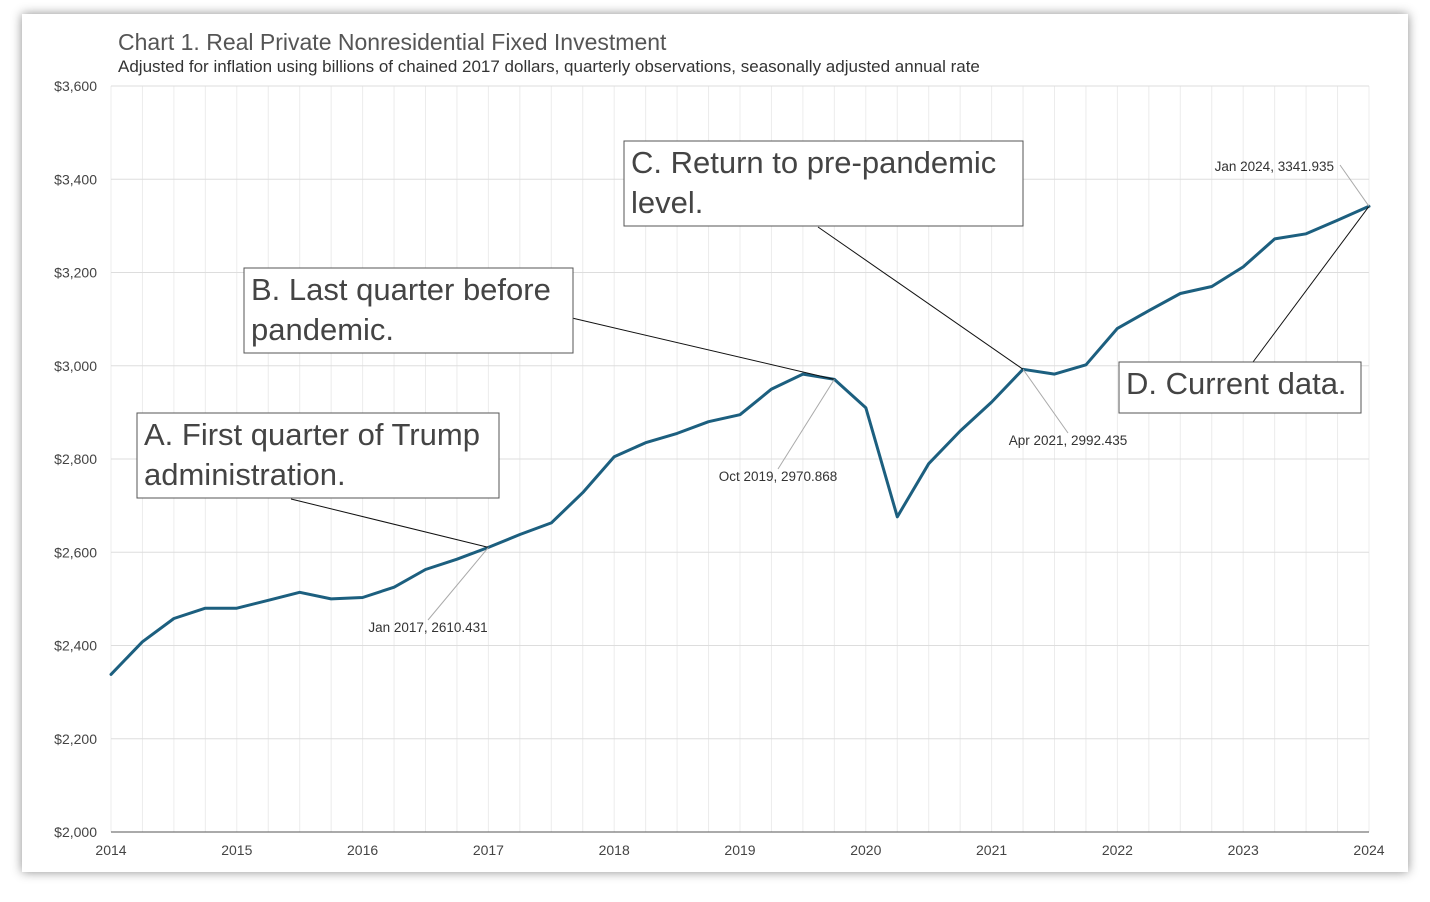  I want to click on y-tick-label: $2,200, so click(75, 739).